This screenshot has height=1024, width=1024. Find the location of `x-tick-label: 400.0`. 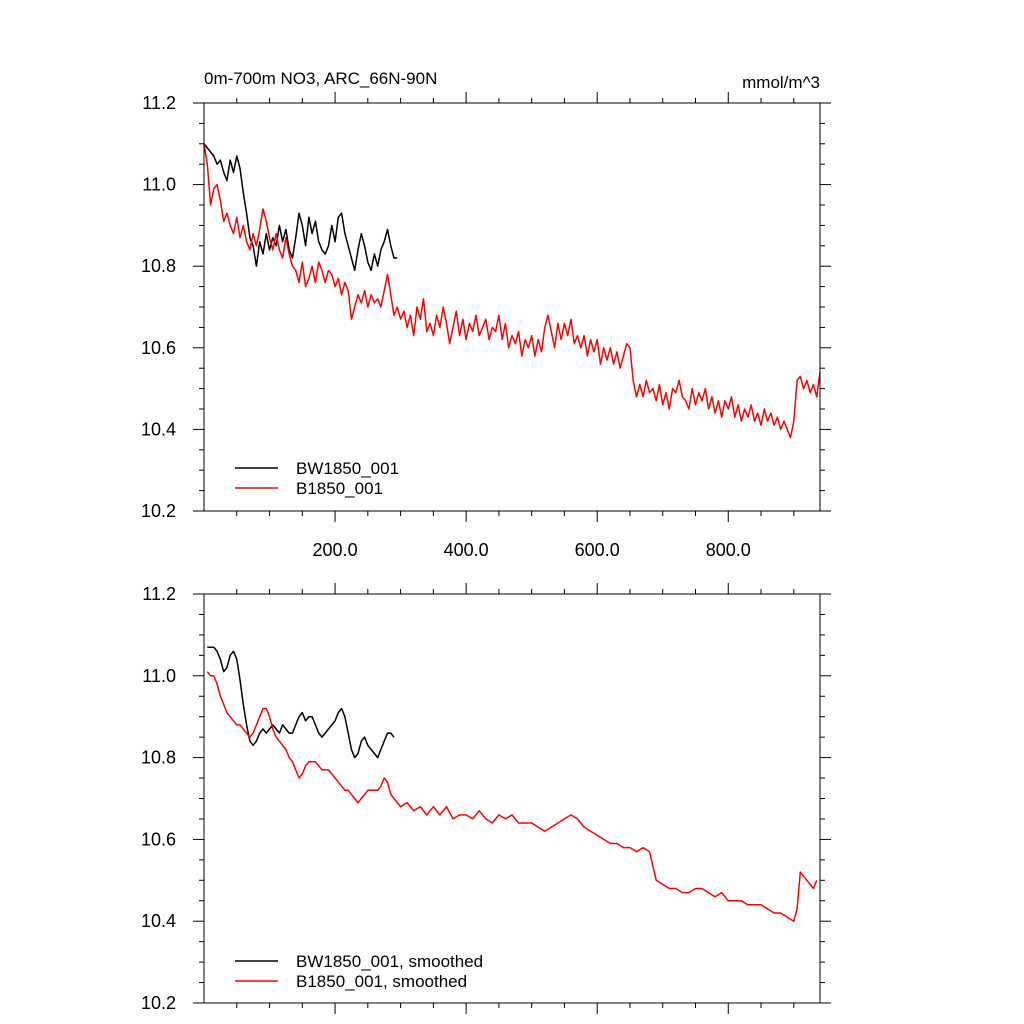

x-tick-label: 400.0 is located at coordinates (466, 550).